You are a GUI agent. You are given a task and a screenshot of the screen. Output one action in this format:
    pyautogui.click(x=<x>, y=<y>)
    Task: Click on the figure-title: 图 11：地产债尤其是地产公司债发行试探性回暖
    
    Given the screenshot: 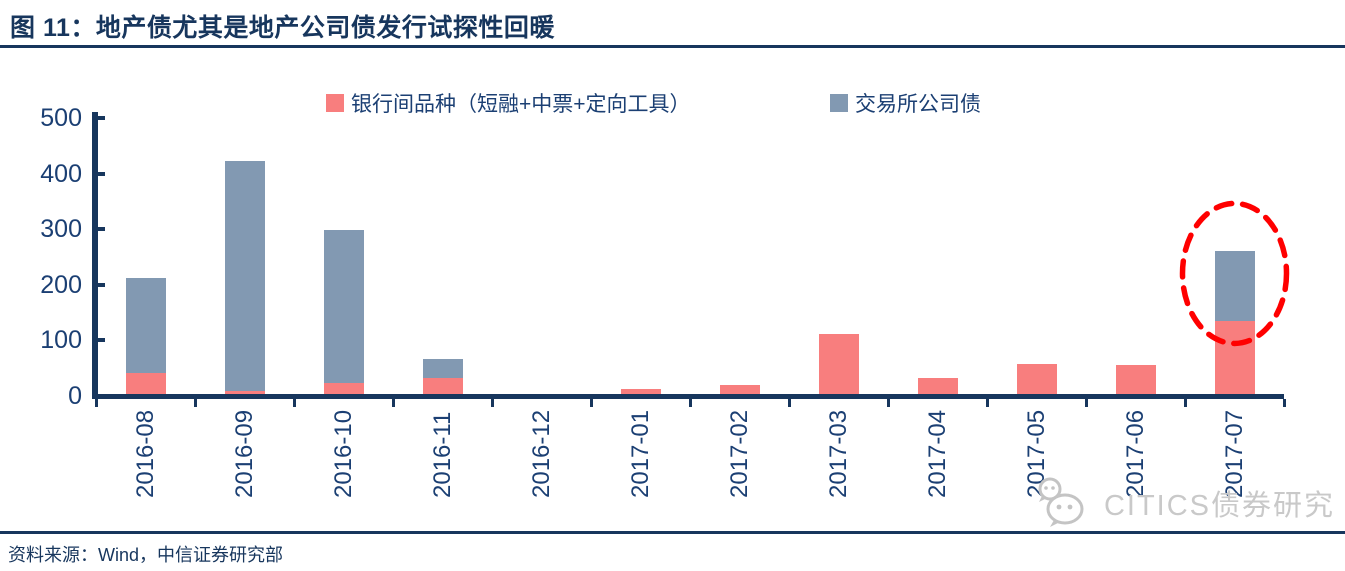 What is the action you would take?
    pyautogui.click(x=282, y=28)
    